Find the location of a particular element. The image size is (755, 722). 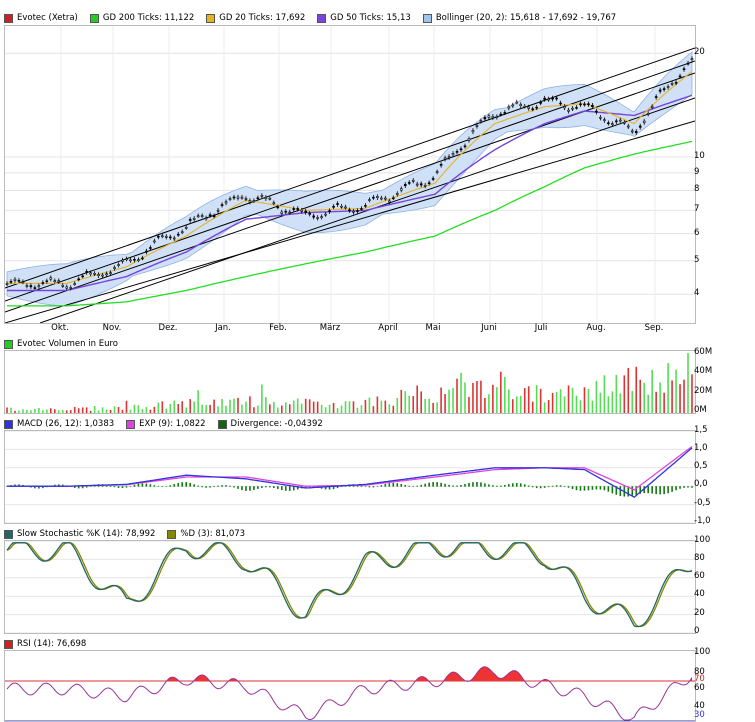

month-label: Dez. is located at coordinates (168, 328).